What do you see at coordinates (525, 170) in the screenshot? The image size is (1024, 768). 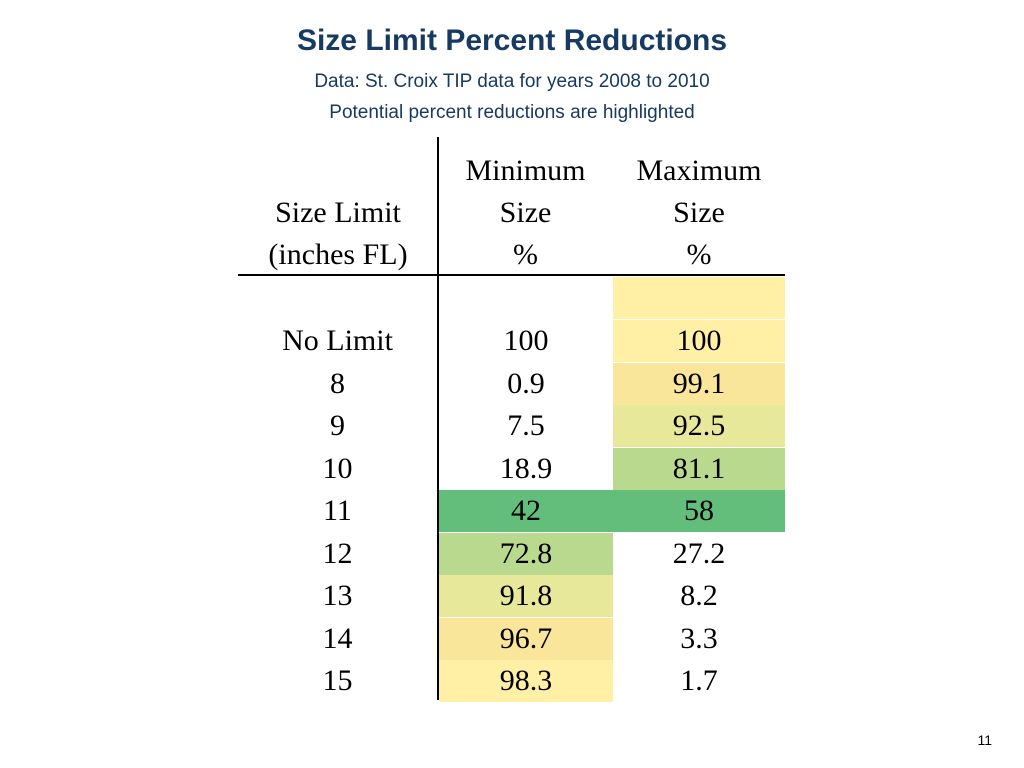 I see `header-minimum-line1: Minimum` at bounding box center [525, 170].